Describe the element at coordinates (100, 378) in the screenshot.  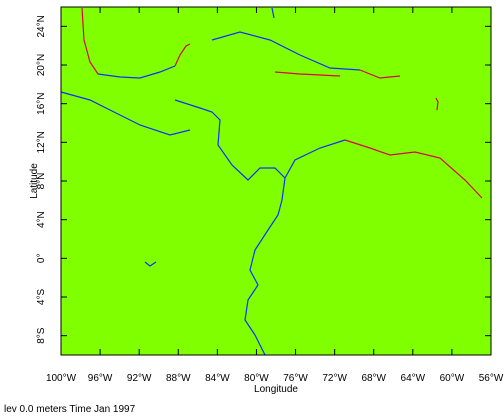
I see `x-tick-label: 96°W` at that location.